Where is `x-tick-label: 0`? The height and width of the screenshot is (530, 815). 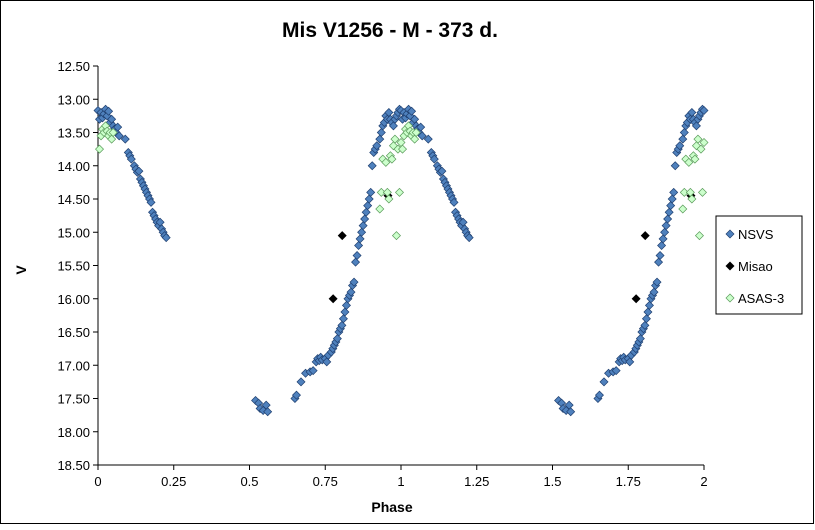 x-tick-label: 0 is located at coordinates (97, 481).